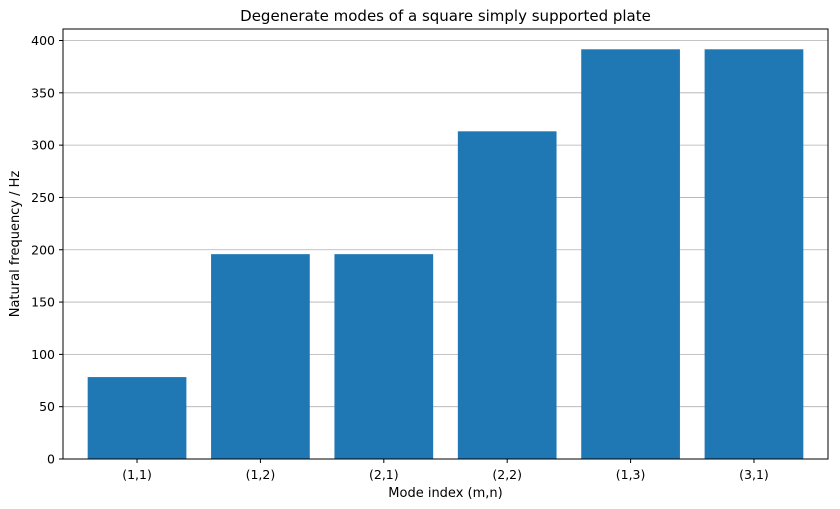  I want to click on x-tick-label: (2,1), so click(384, 474).